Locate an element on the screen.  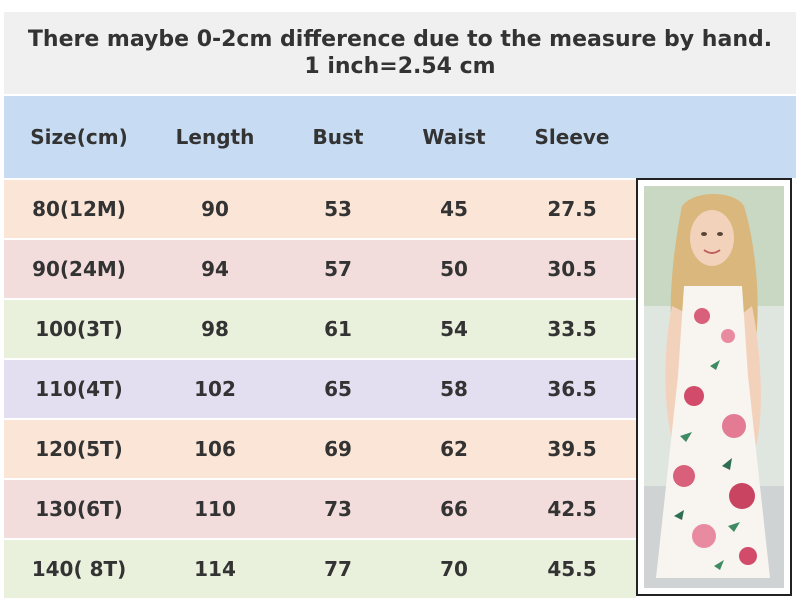
cell-waist: 50 is located at coordinates (454, 269).